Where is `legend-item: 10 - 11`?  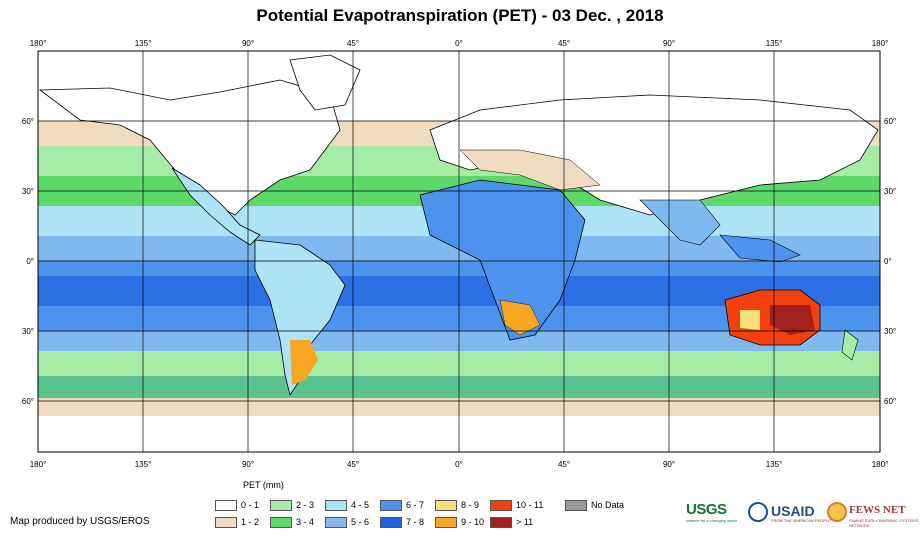
legend-item: 10 - 11 is located at coordinates (516, 505).